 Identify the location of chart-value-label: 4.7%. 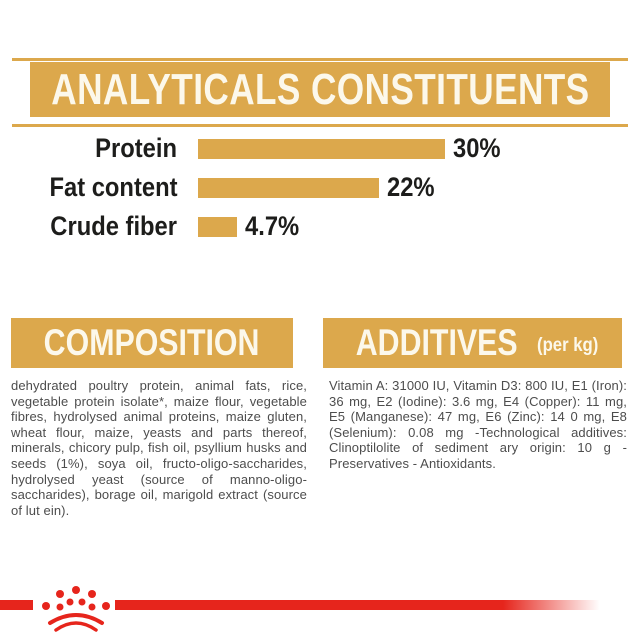
(271, 226).